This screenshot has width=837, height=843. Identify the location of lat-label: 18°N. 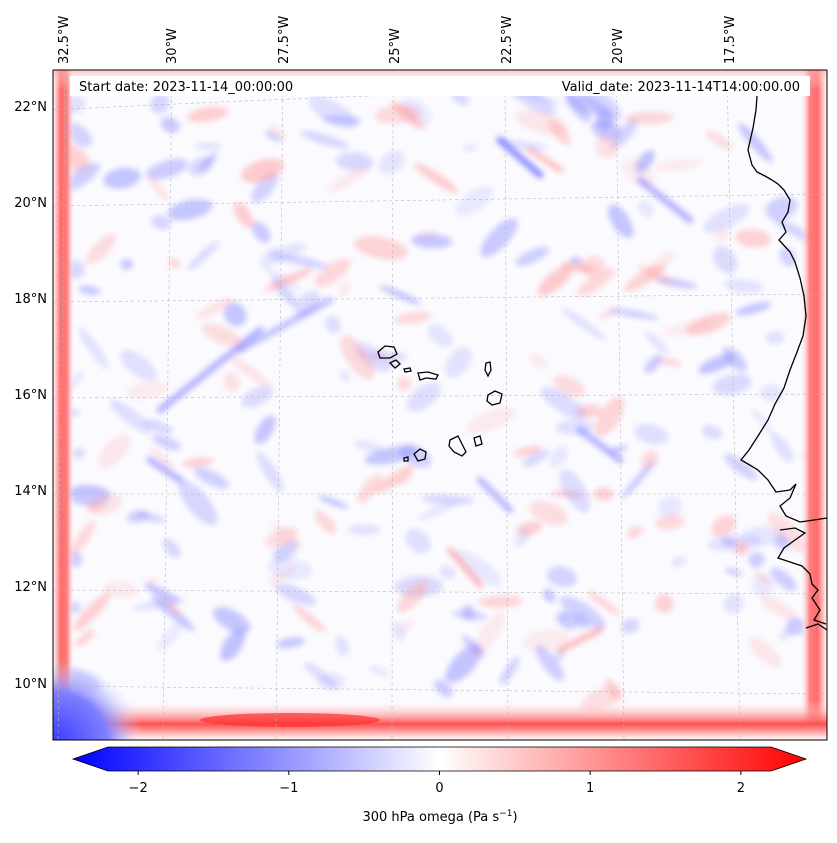
(30, 299).